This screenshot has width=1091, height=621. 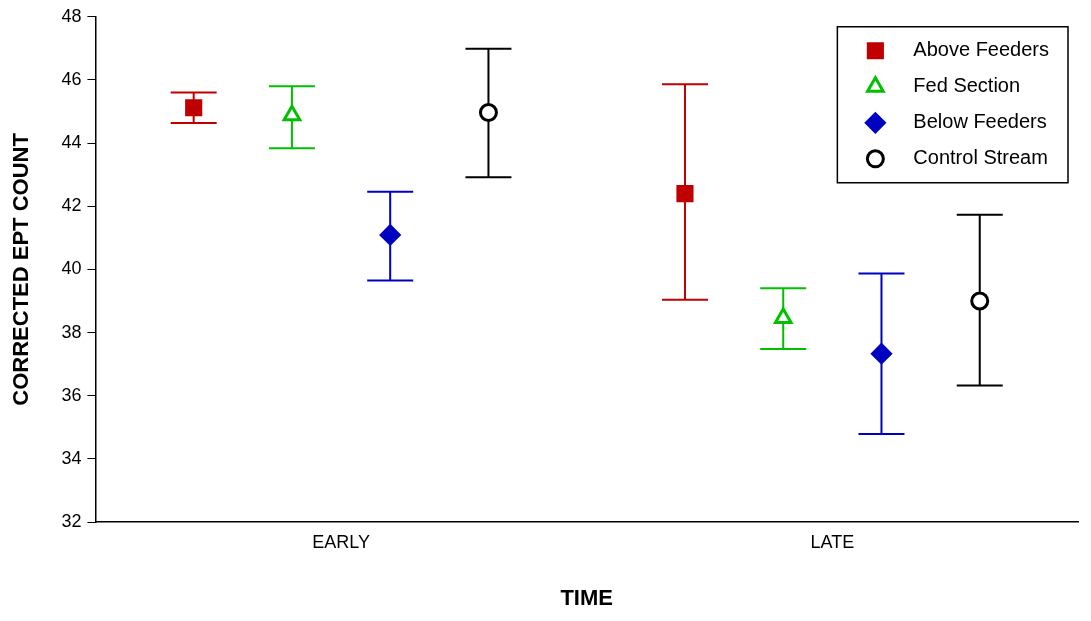 What do you see at coordinates (71, 205) in the screenshot?
I see `y-tick-label: 42` at bounding box center [71, 205].